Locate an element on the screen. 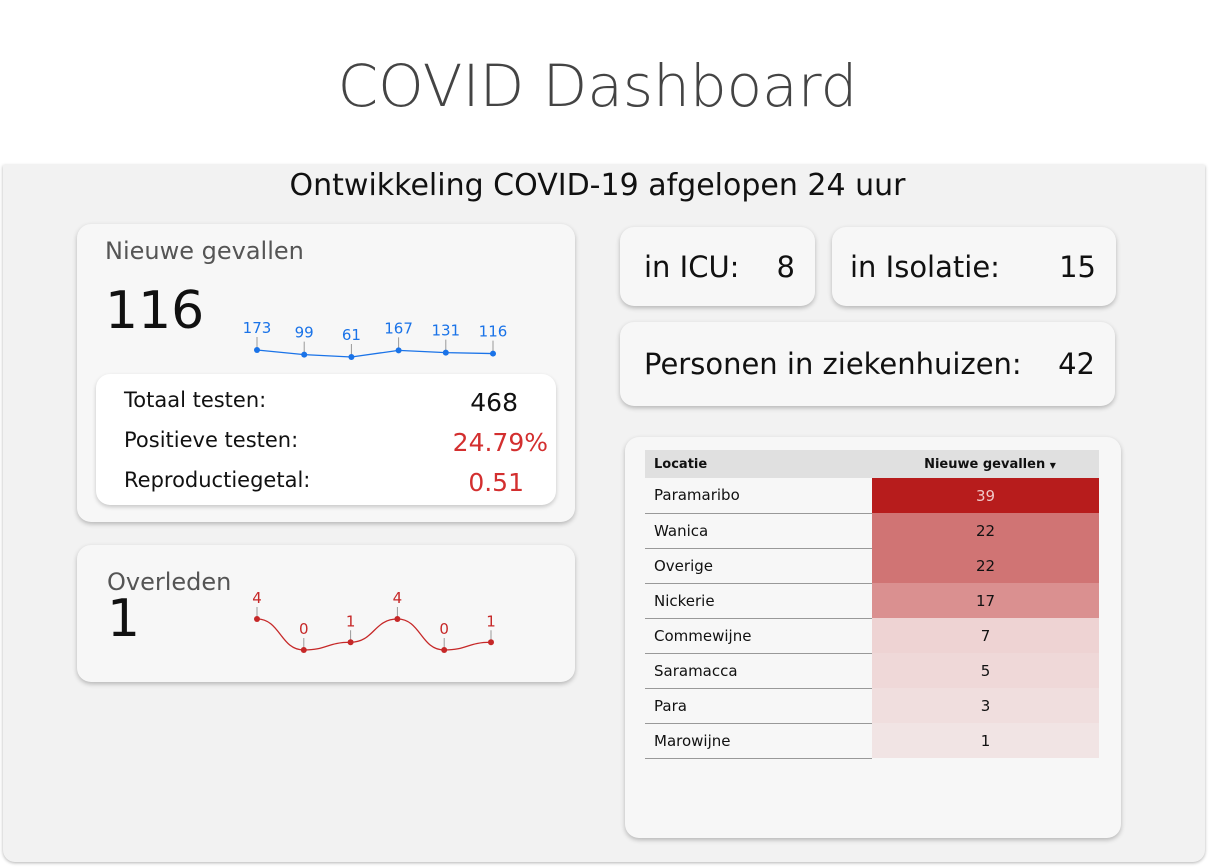 Image resolution: width=1211 pixels, height=867 pixels. sparkline-label: 167 is located at coordinates (398, 328).